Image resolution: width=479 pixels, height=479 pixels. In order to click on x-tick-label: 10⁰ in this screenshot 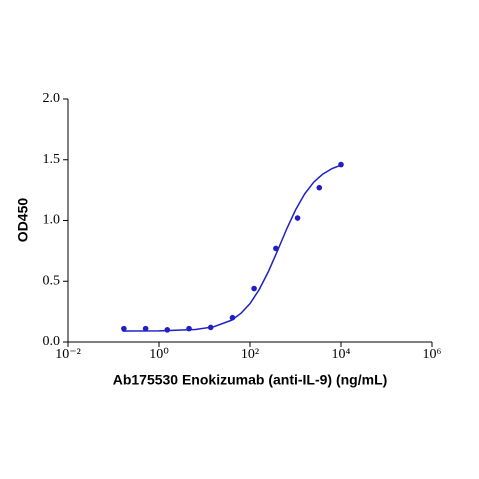, I will do `click(159, 354)`.